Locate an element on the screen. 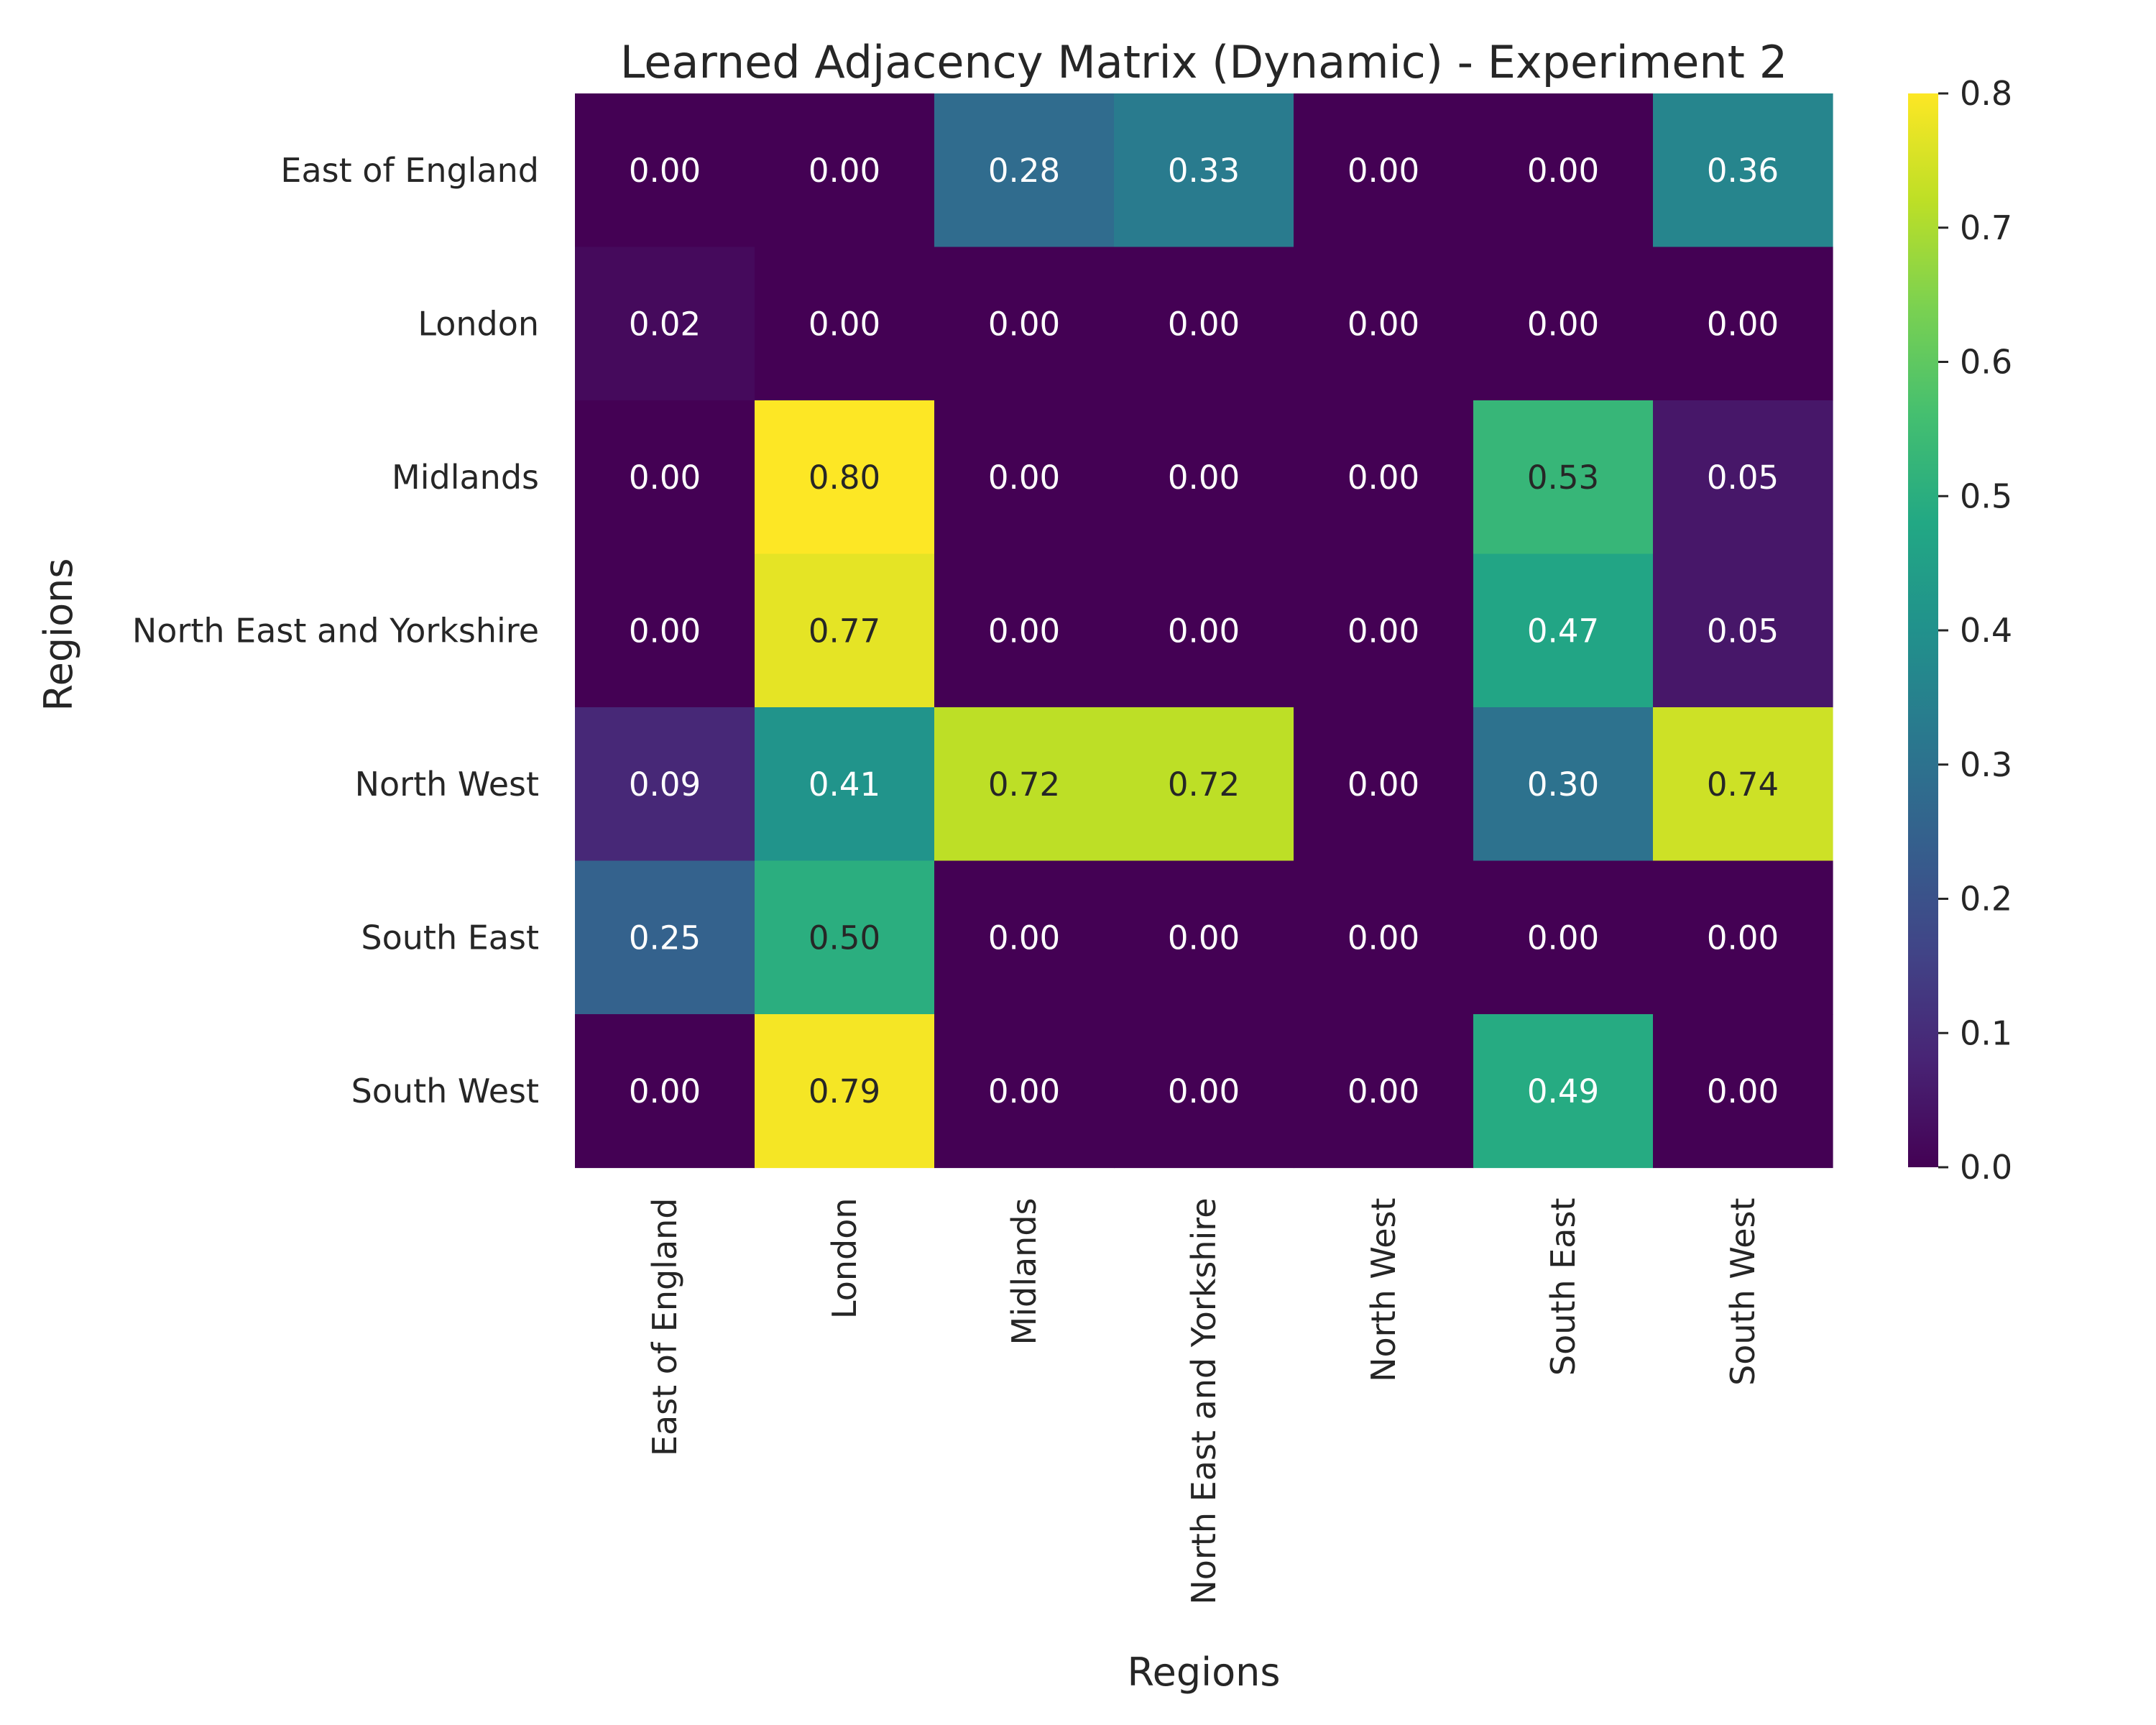  cell-value-label: 0.25 is located at coordinates (665, 938).